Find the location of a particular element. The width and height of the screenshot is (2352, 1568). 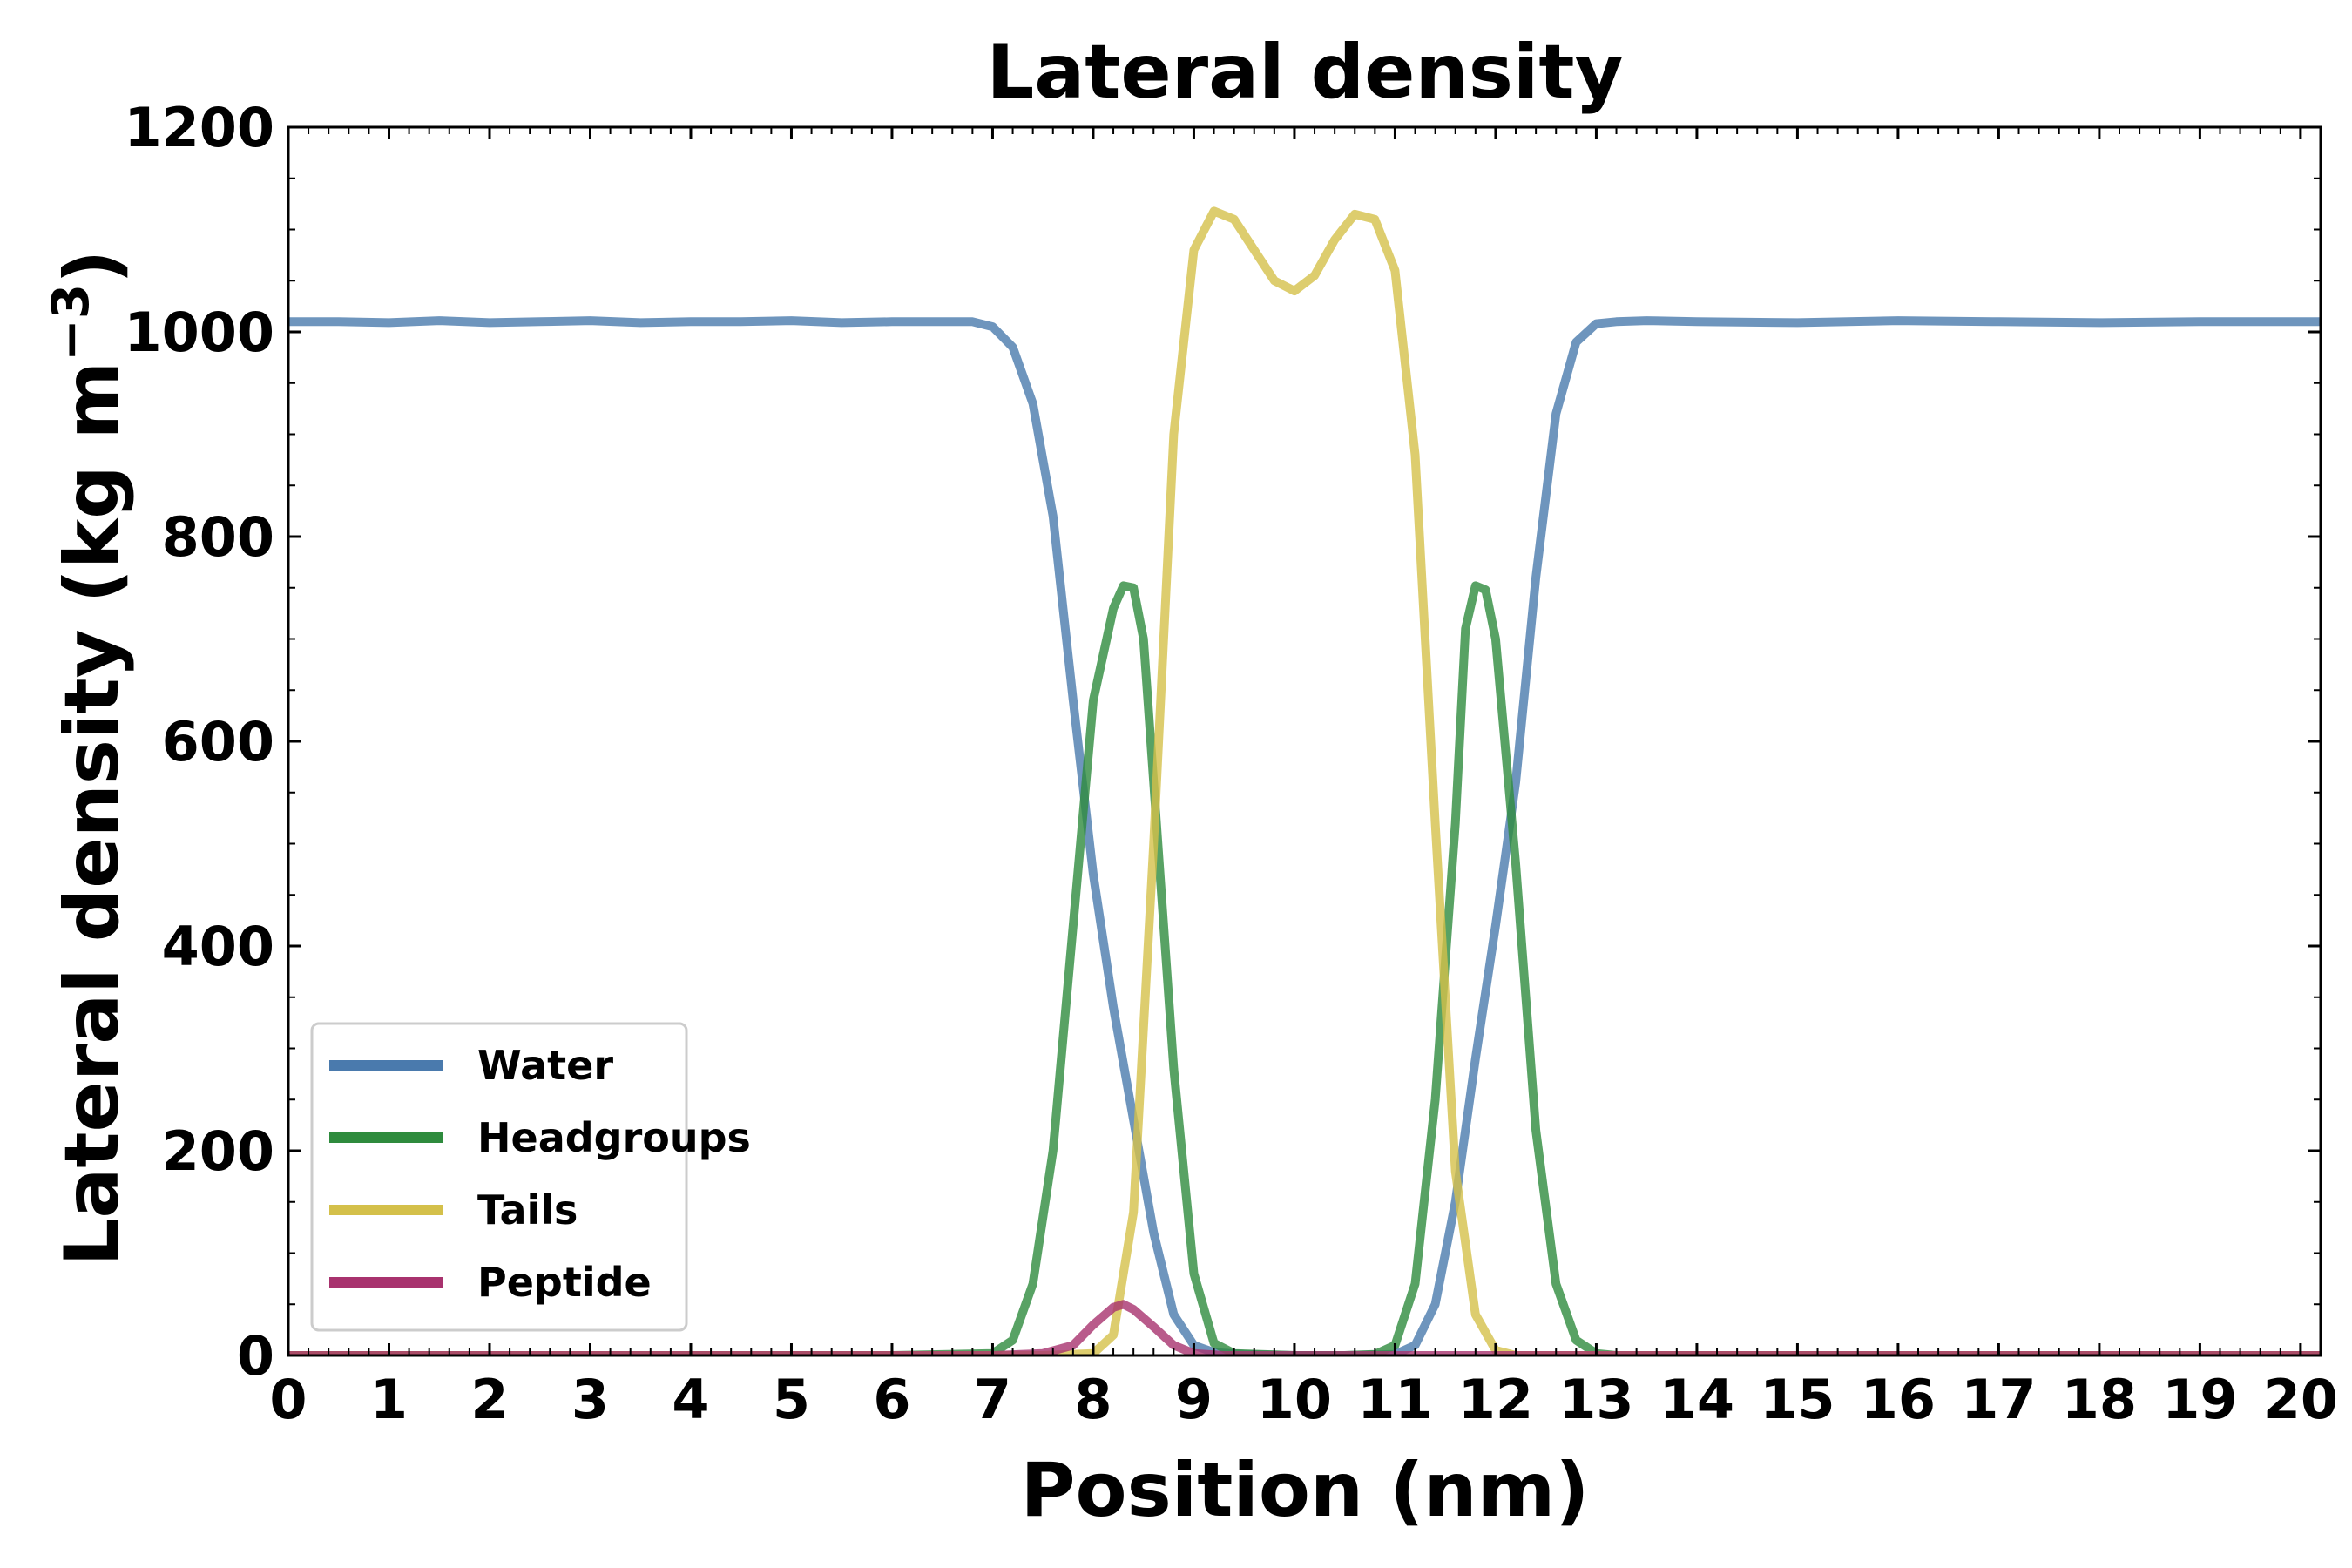

x-tick-label: 9 is located at coordinates (1194, 1399).